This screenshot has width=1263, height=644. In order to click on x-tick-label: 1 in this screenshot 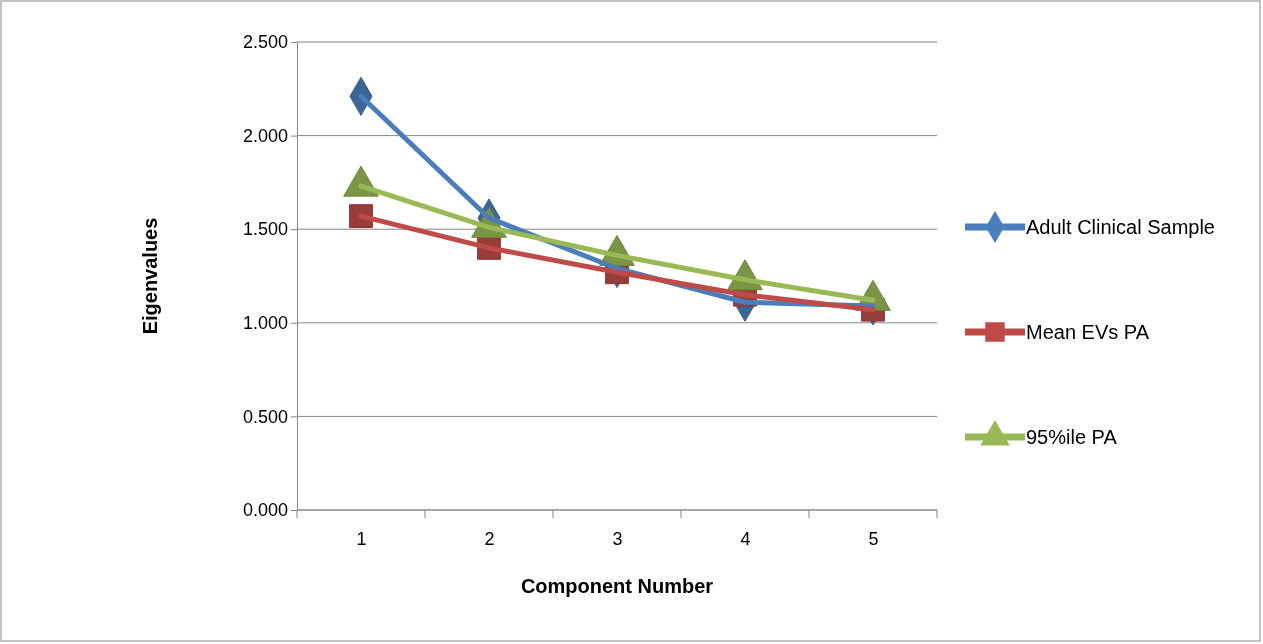, I will do `click(361, 538)`.